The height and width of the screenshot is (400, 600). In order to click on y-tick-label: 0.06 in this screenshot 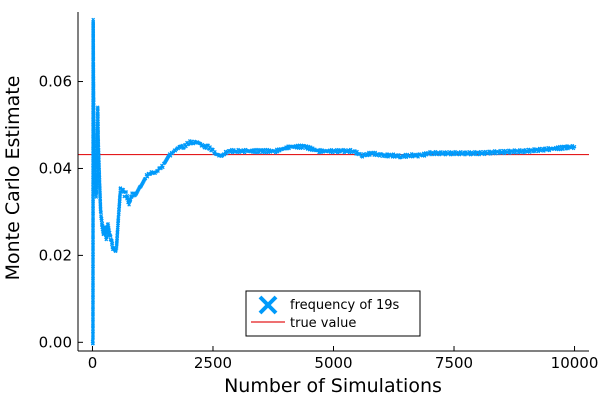, I will do `click(55, 82)`.